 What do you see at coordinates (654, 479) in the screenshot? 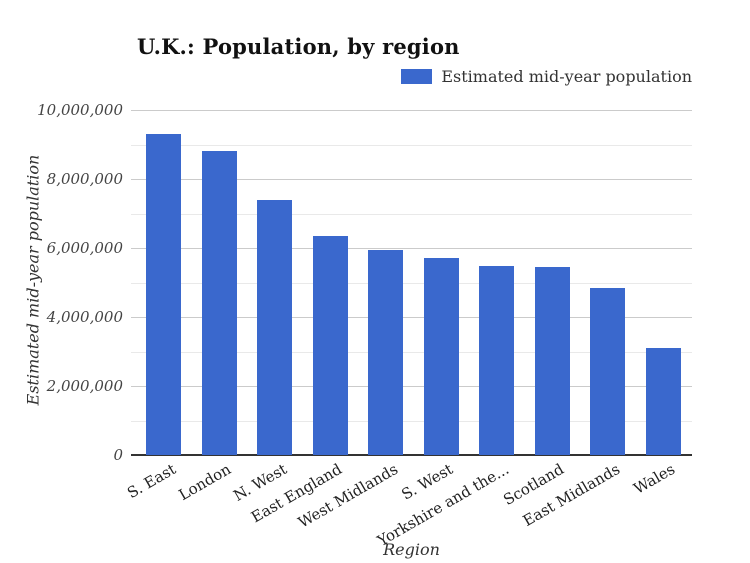
I see `x-tick-label: Wales` at bounding box center [654, 479].